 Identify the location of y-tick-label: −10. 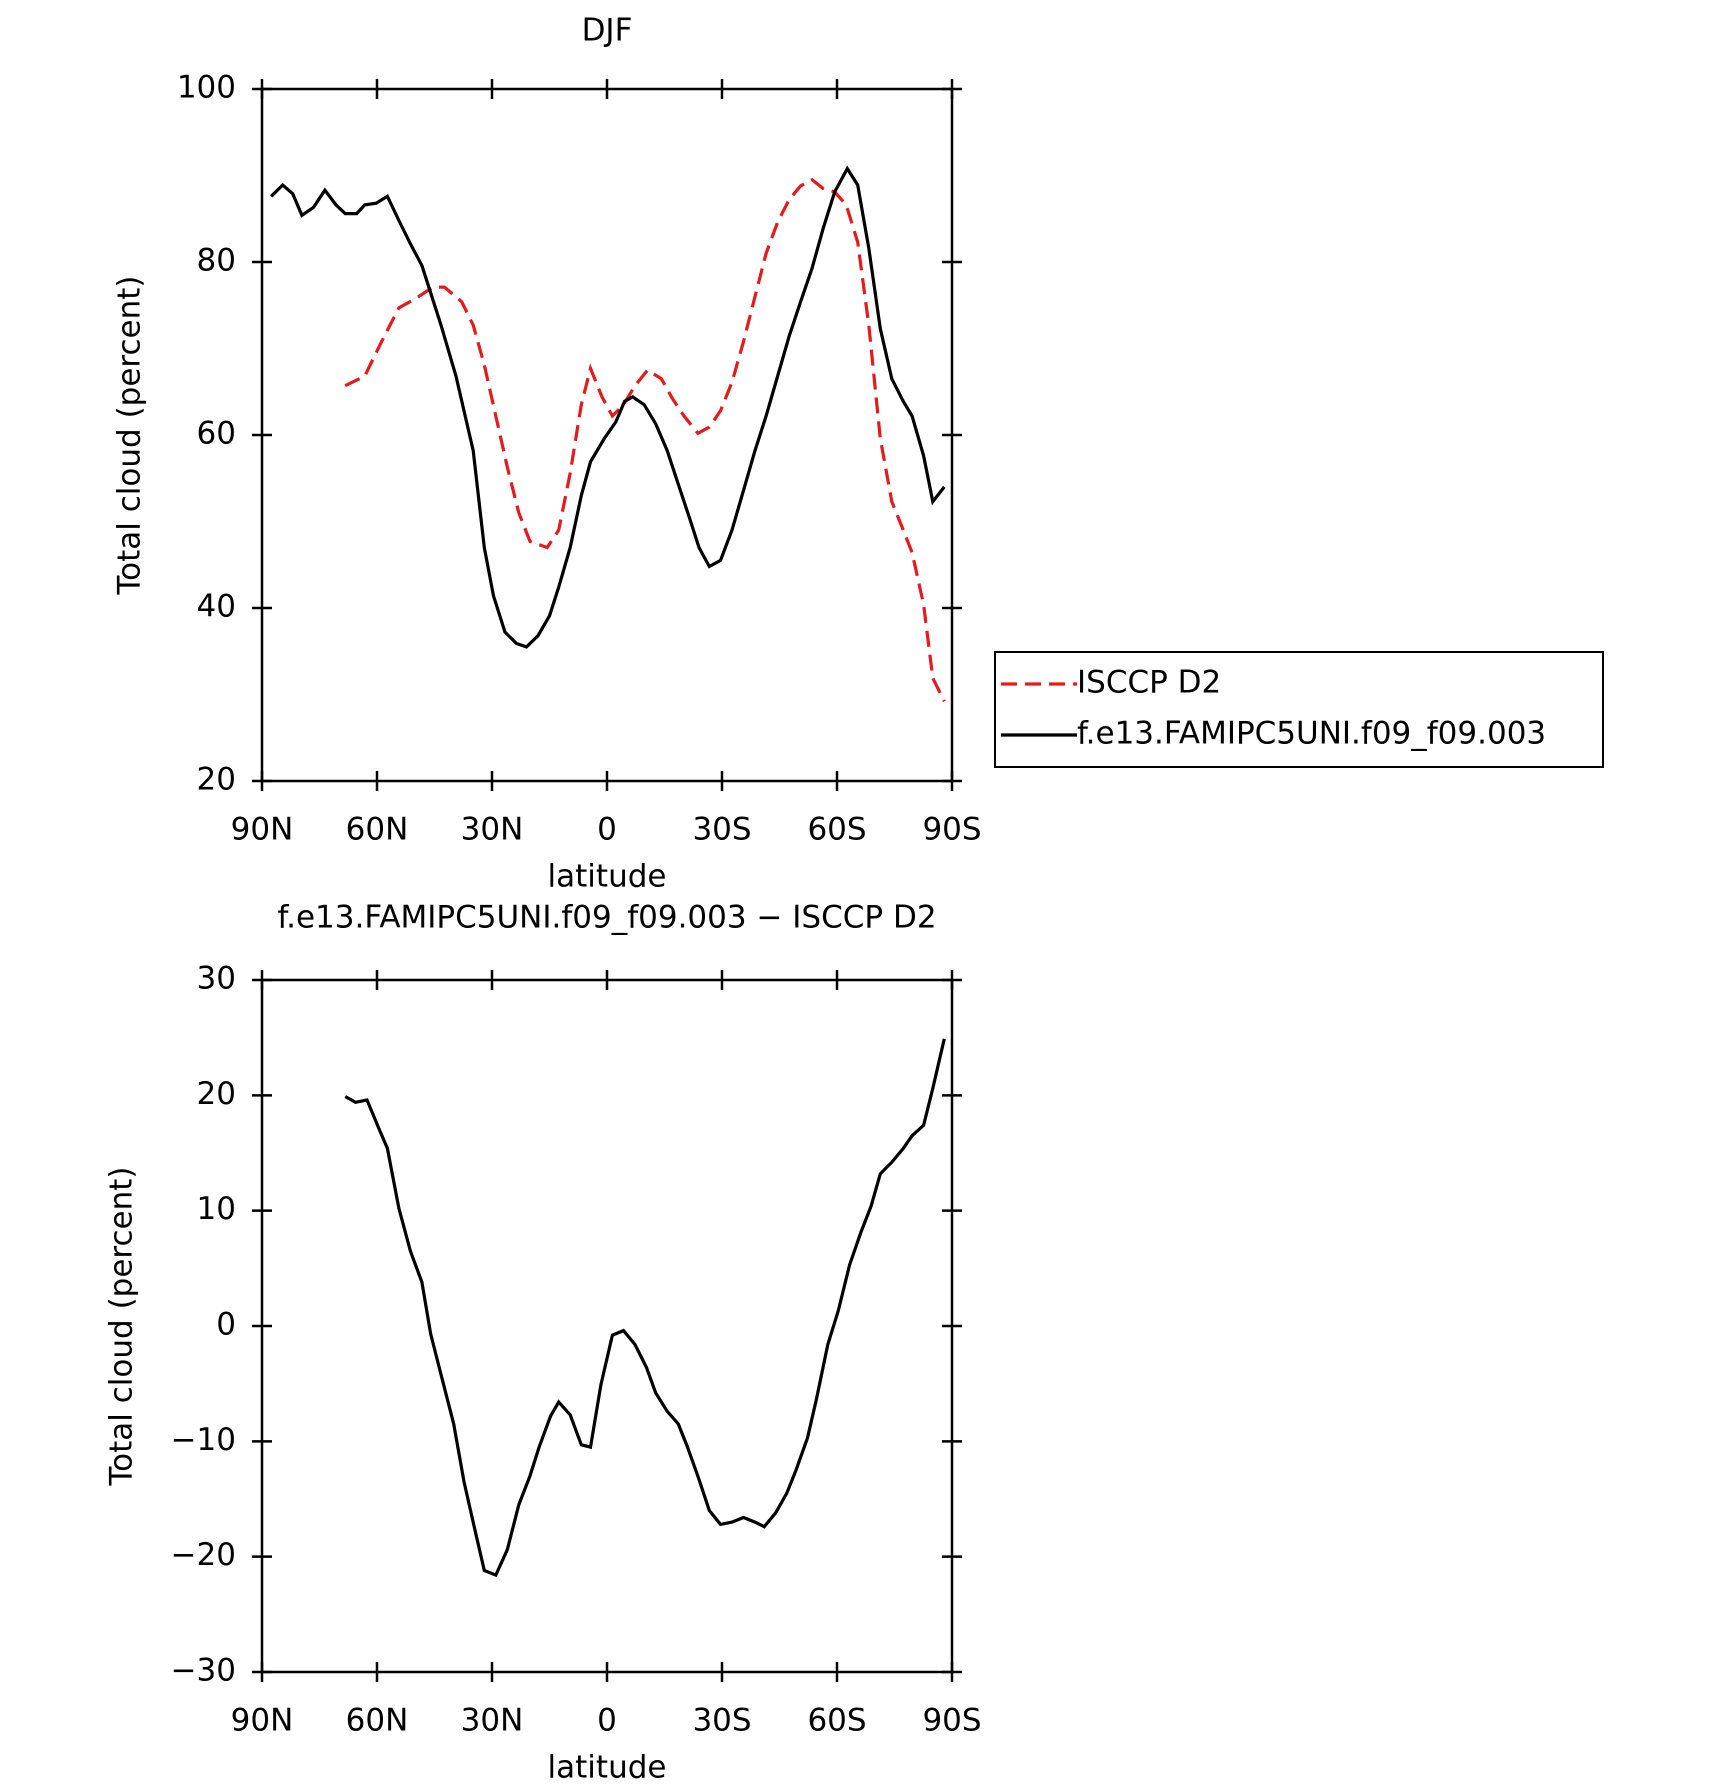
(203, 1440).